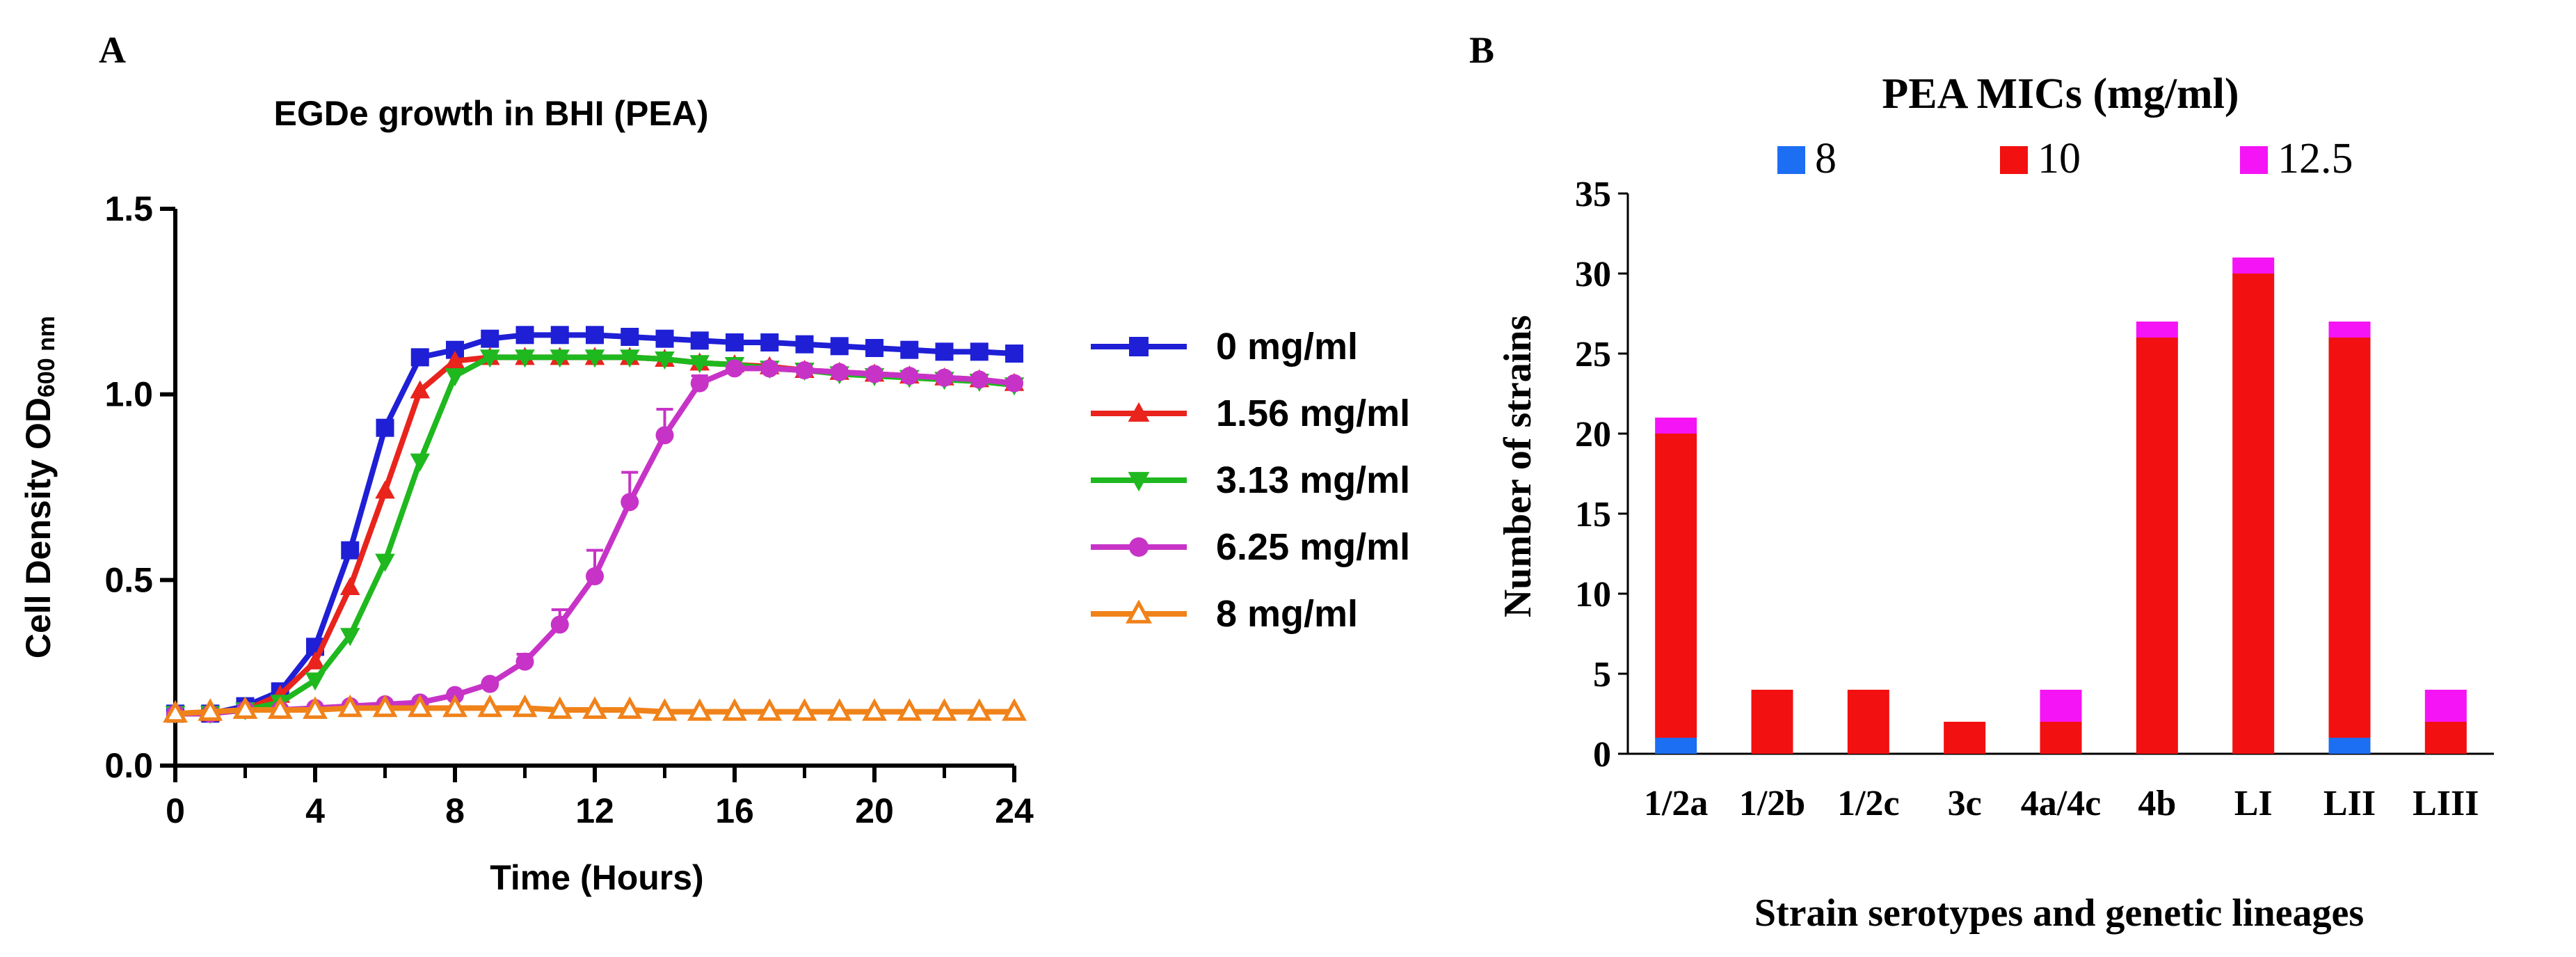 The image size is (2576, 957). What do you see at coordinates (2349, 803) in the screenshot?
I see `x-tick-label: LII` at bounding box center [2349, 803].